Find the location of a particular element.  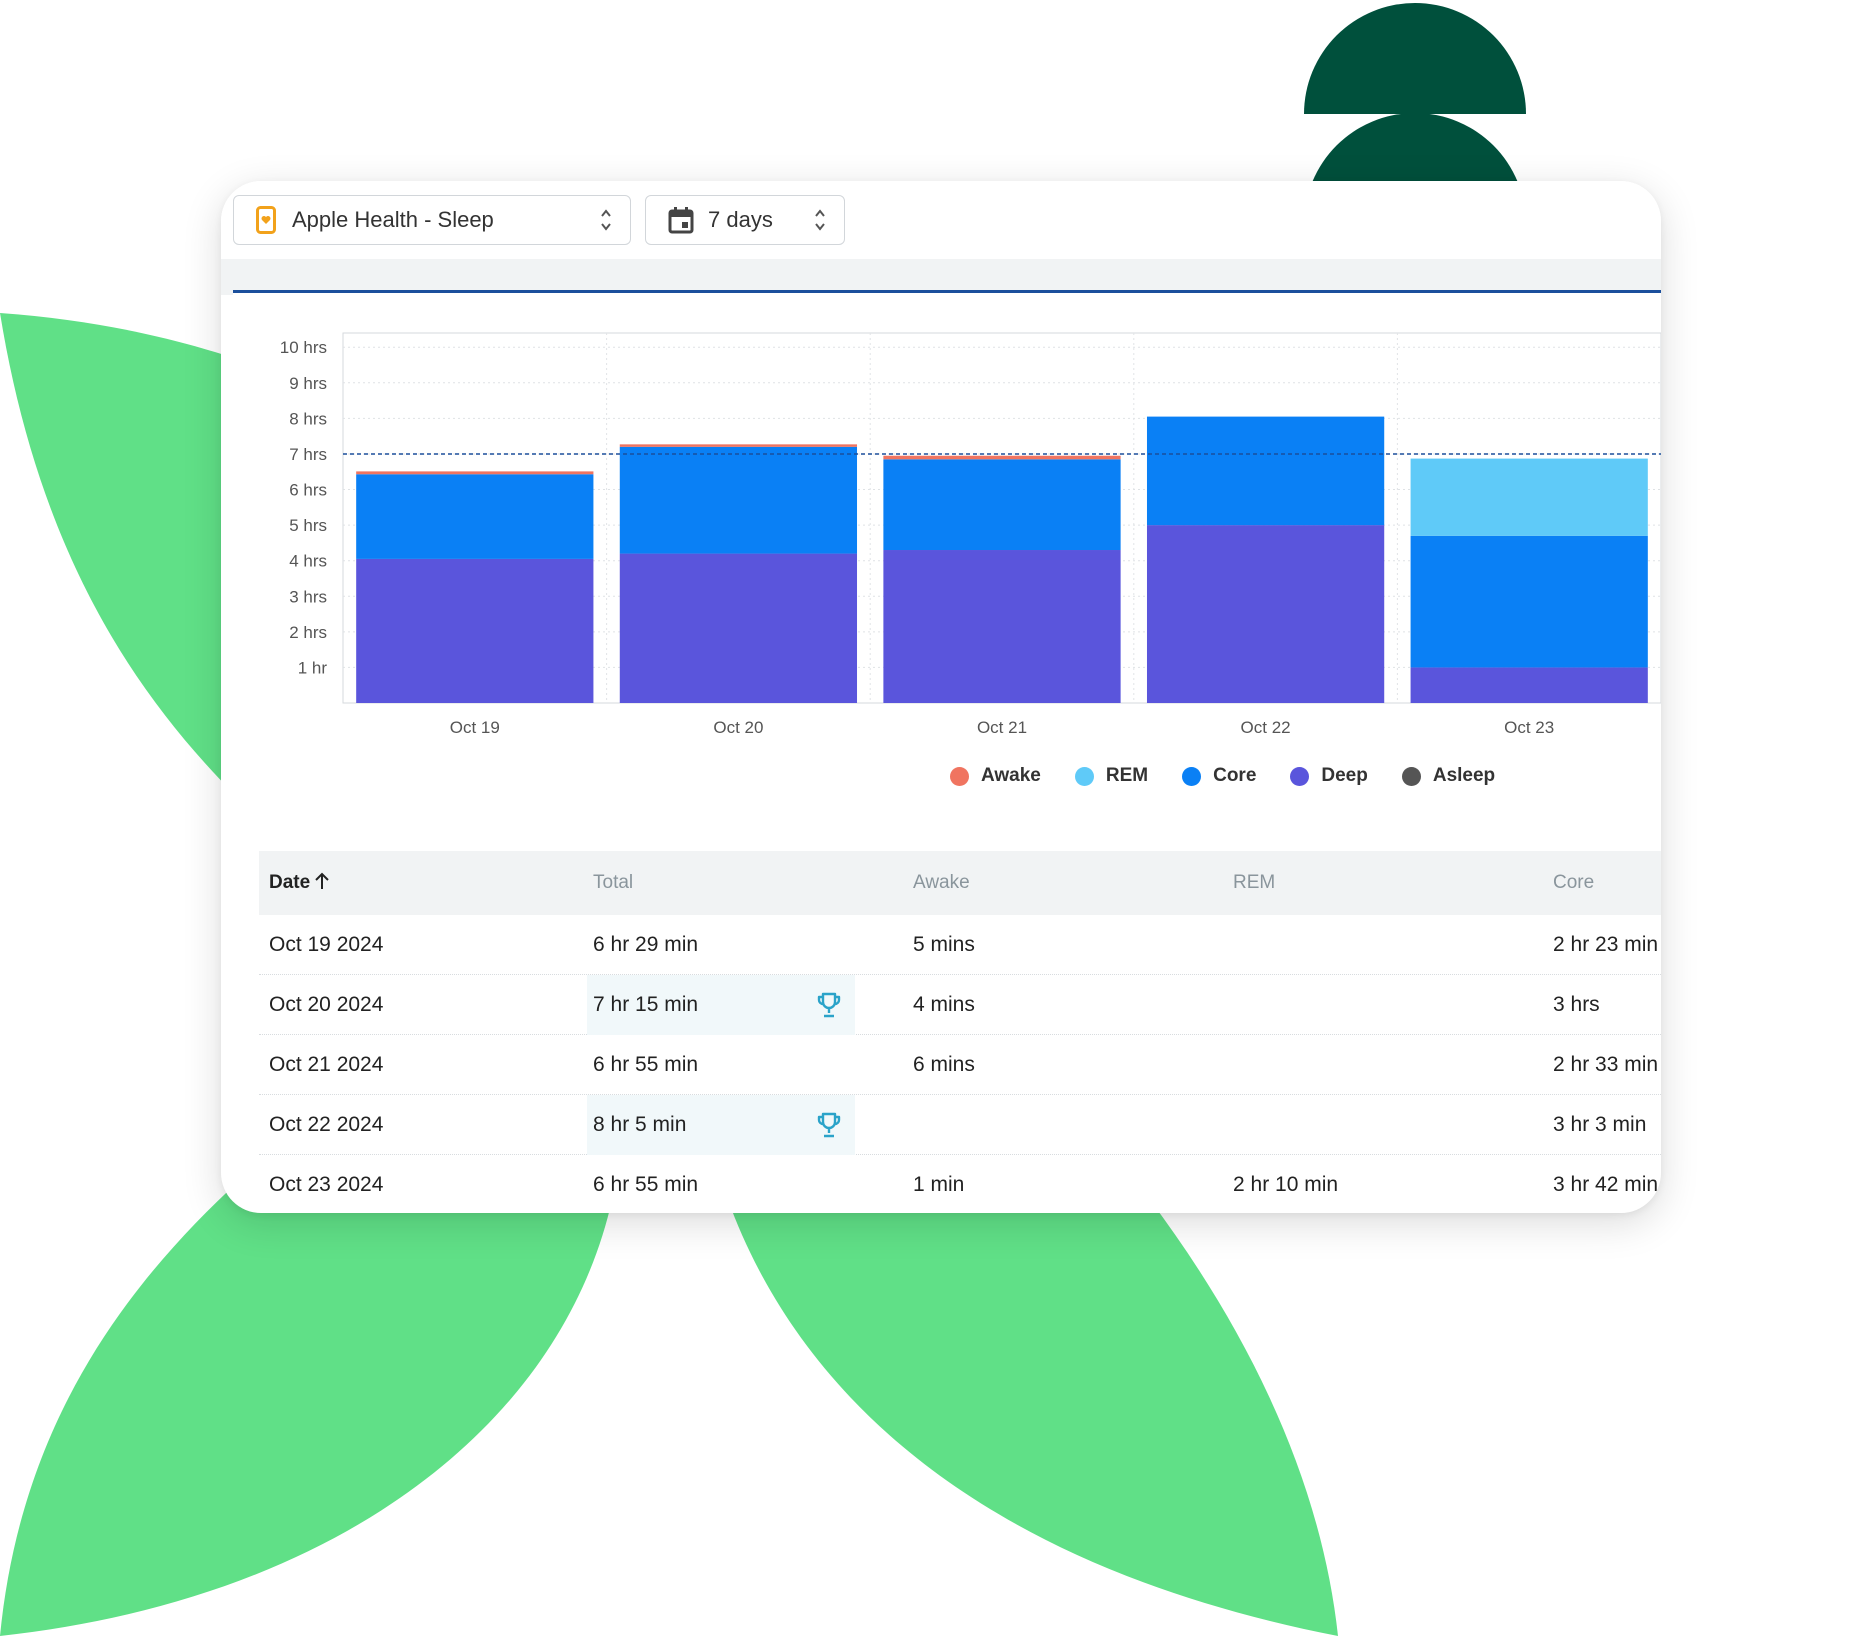

core-value: 2 hr 23 min is located at coordinates (1606, 944).